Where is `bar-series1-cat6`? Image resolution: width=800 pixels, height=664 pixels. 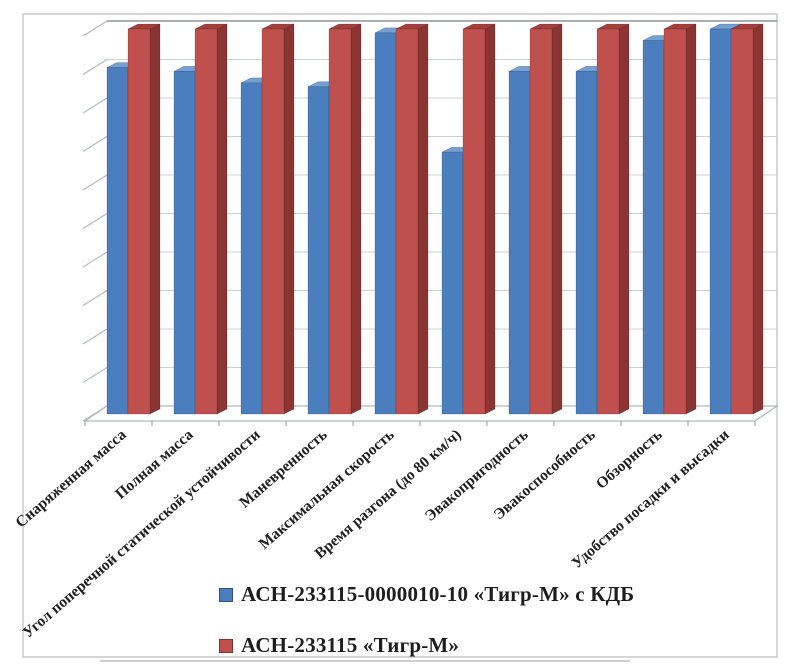 bar-series1-cat6 is located at coordinates (546, 219).